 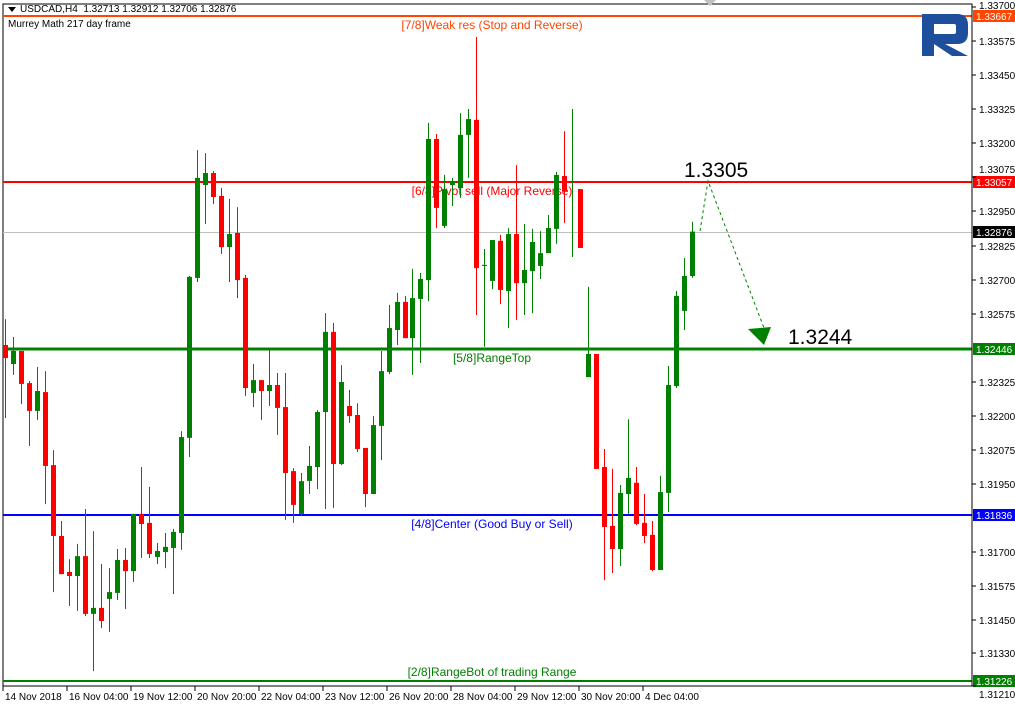 I want to click on x-tick-label: 14 Nov 2018, so click(x=33, y=697).